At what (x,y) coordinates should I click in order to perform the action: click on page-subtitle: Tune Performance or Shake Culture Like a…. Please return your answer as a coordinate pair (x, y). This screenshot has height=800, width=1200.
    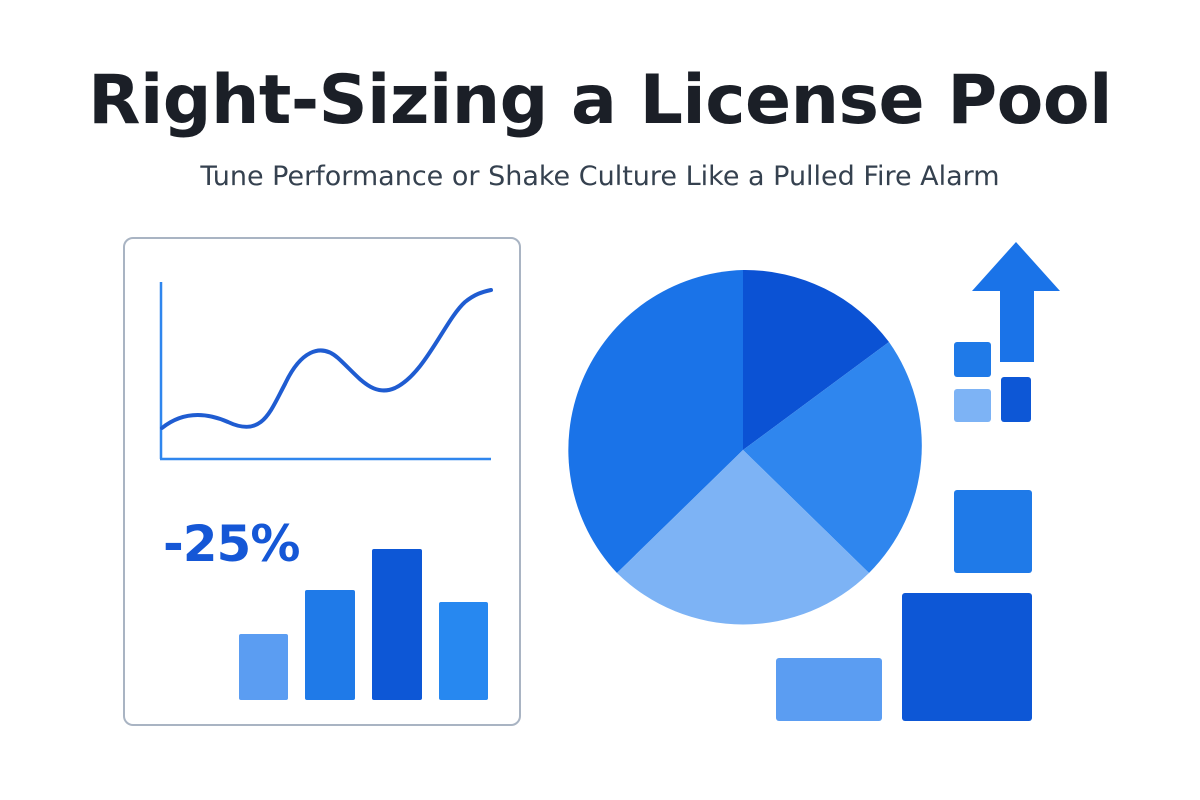
    Looking at the image, I should click on (600, 176).